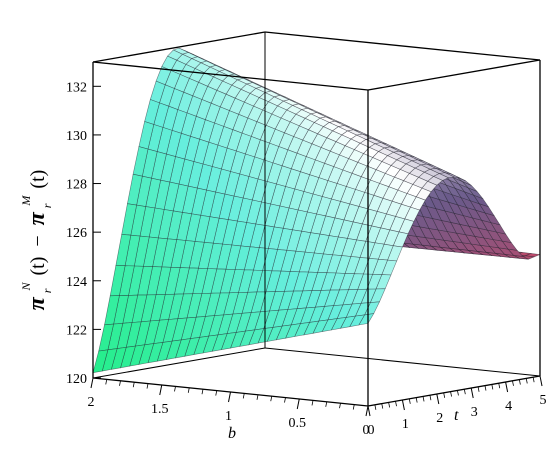 This screenshot has height=454, width=550. What do you see at coordinates (38, 179) in the screenshot?
I see `z-label-arg-2: (t)` at bounding box center [38, 179].